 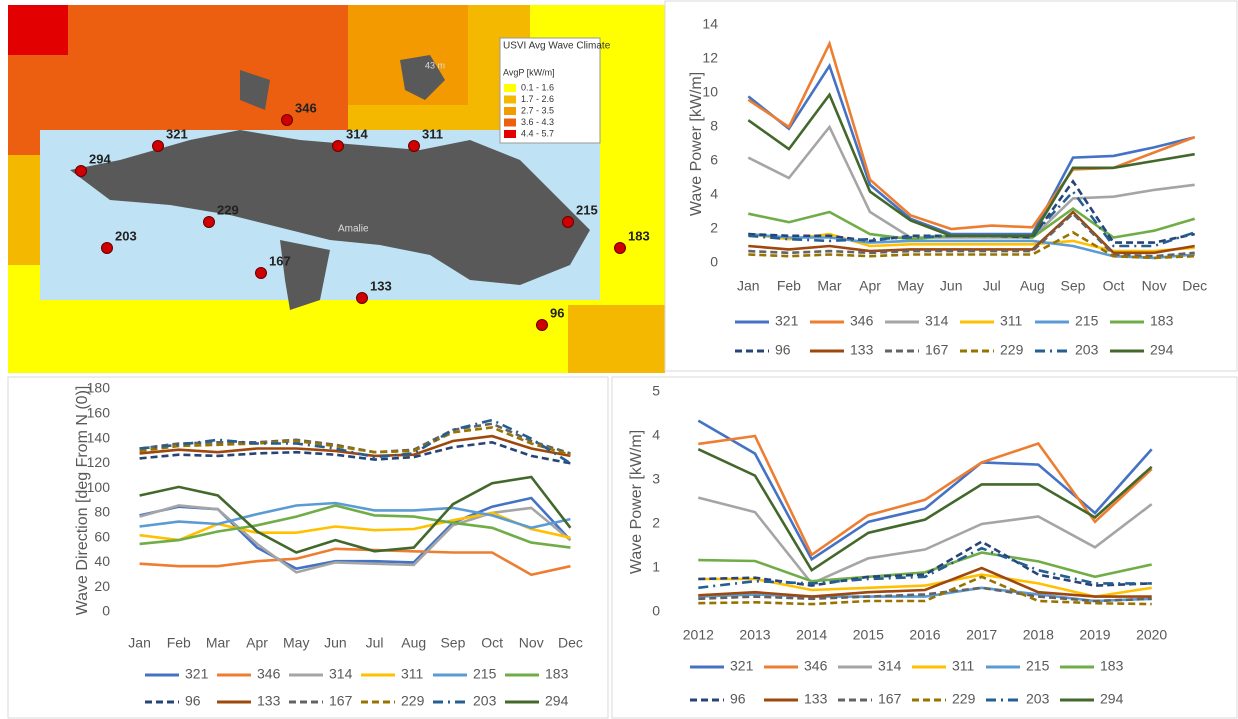 I want to click on x-tick-label: Dec, so click(x=570, y=643).